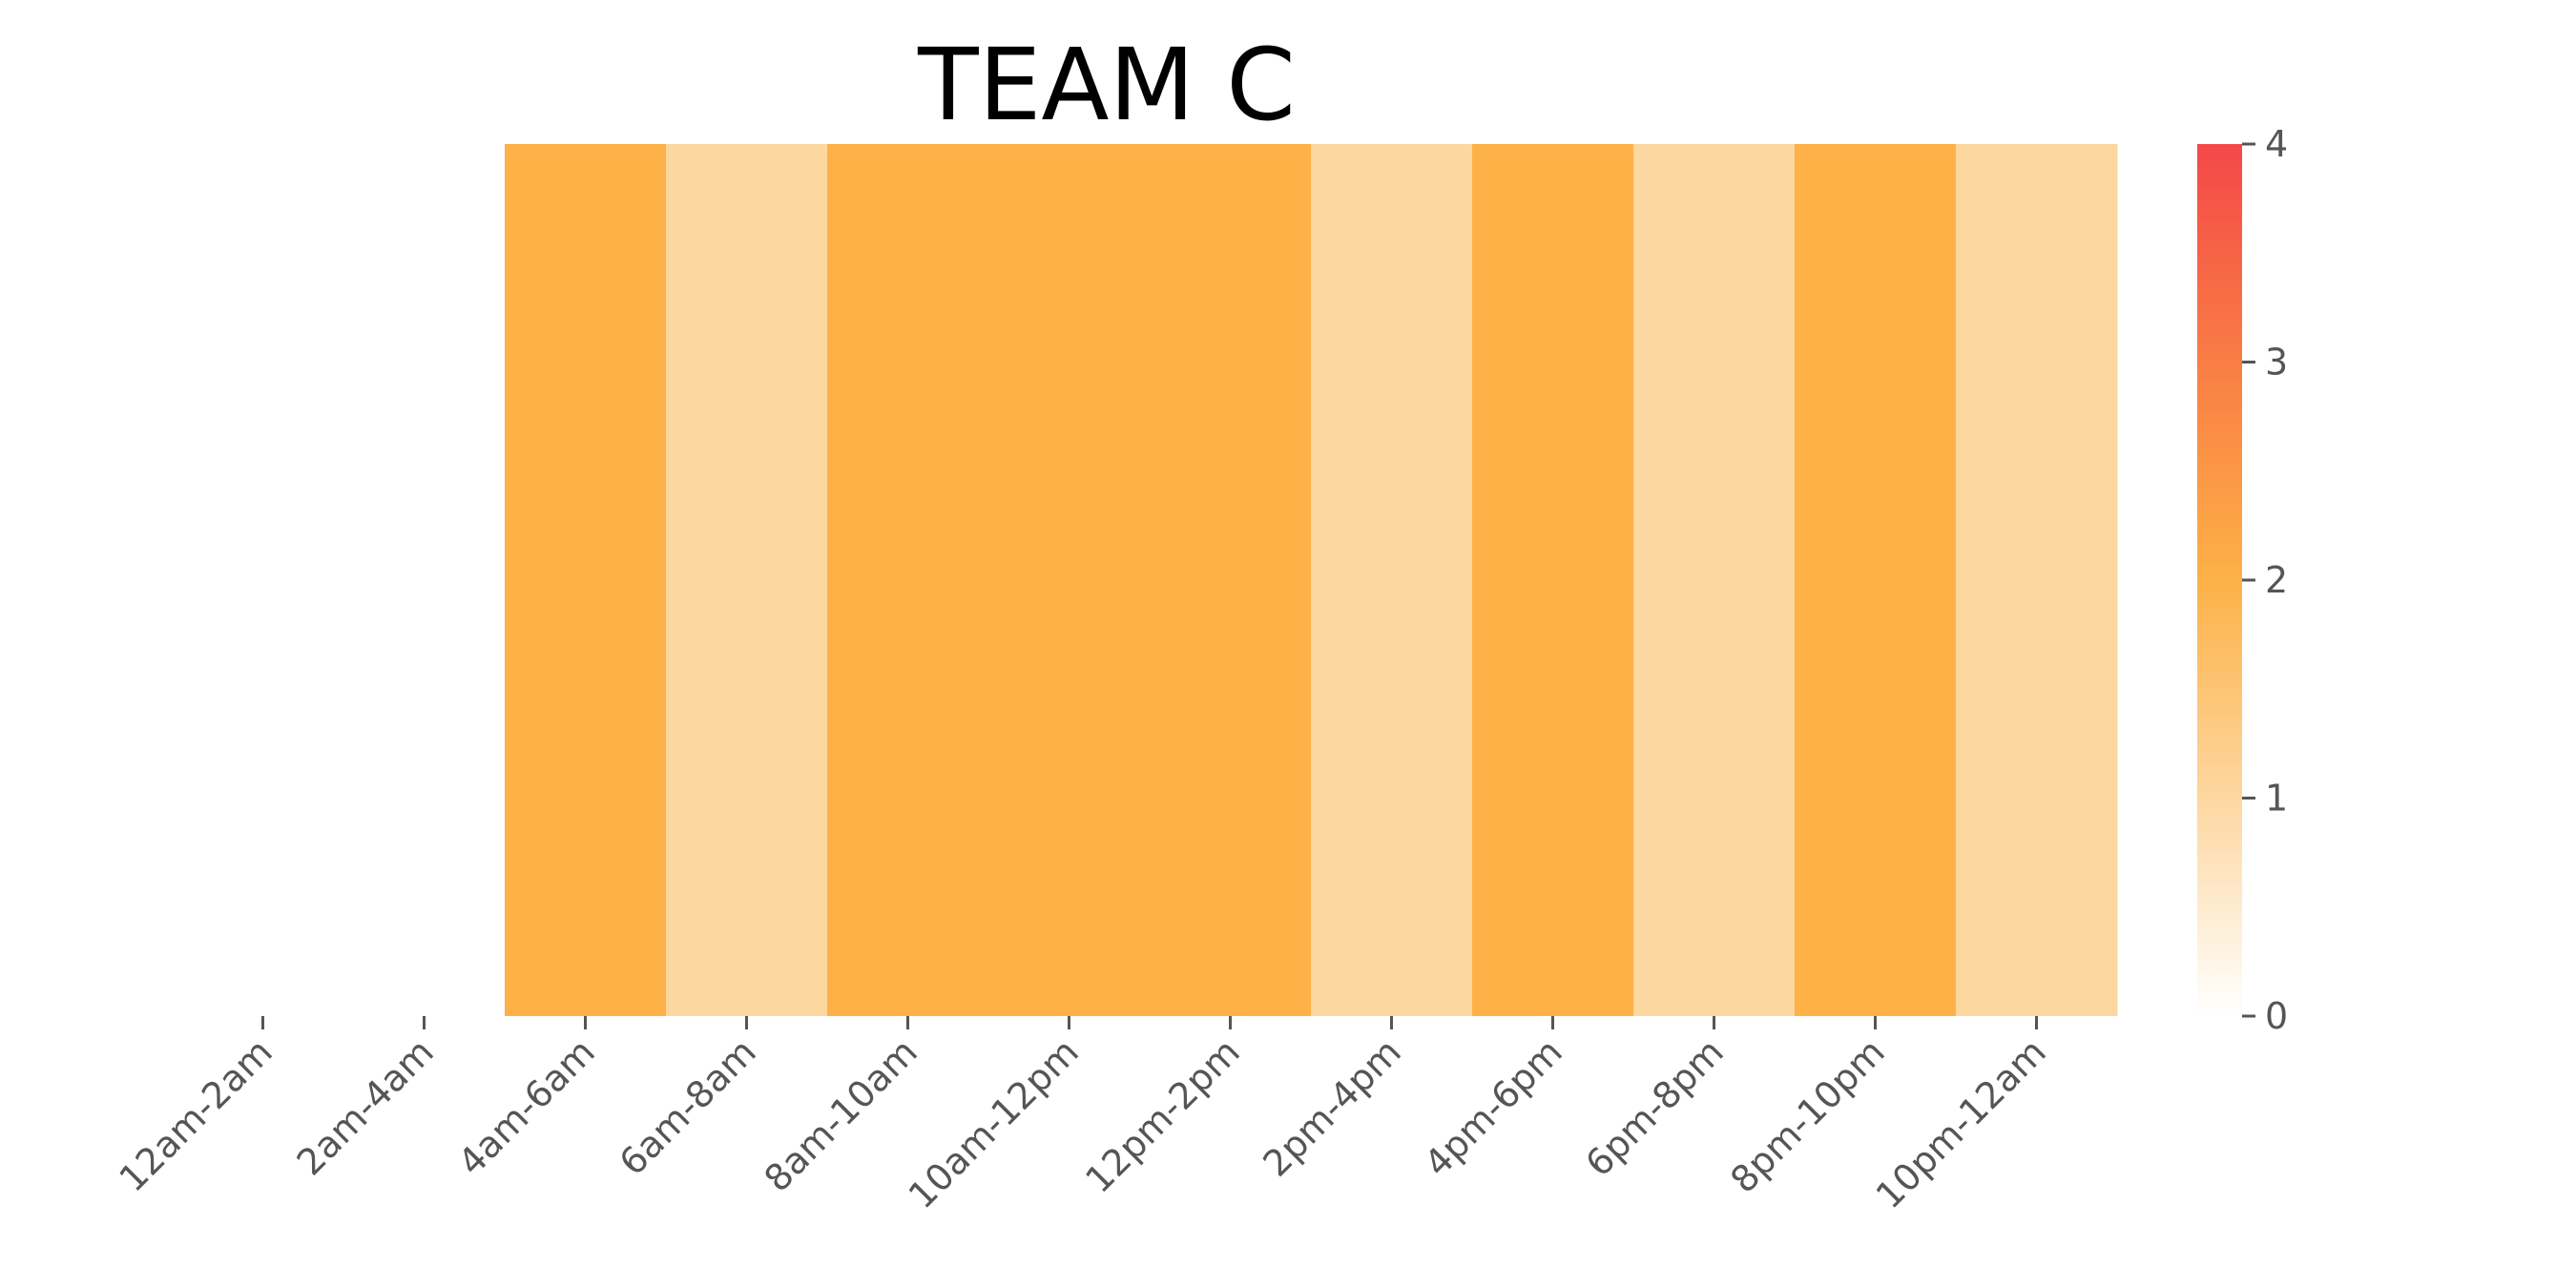 This screenshot has height=1288, width=2576. What do you see at coordinates (1807, 1115) in the screenshot?
I see `x-tick-label: 8pm-10pm` at bounding box center [1807, 1115].